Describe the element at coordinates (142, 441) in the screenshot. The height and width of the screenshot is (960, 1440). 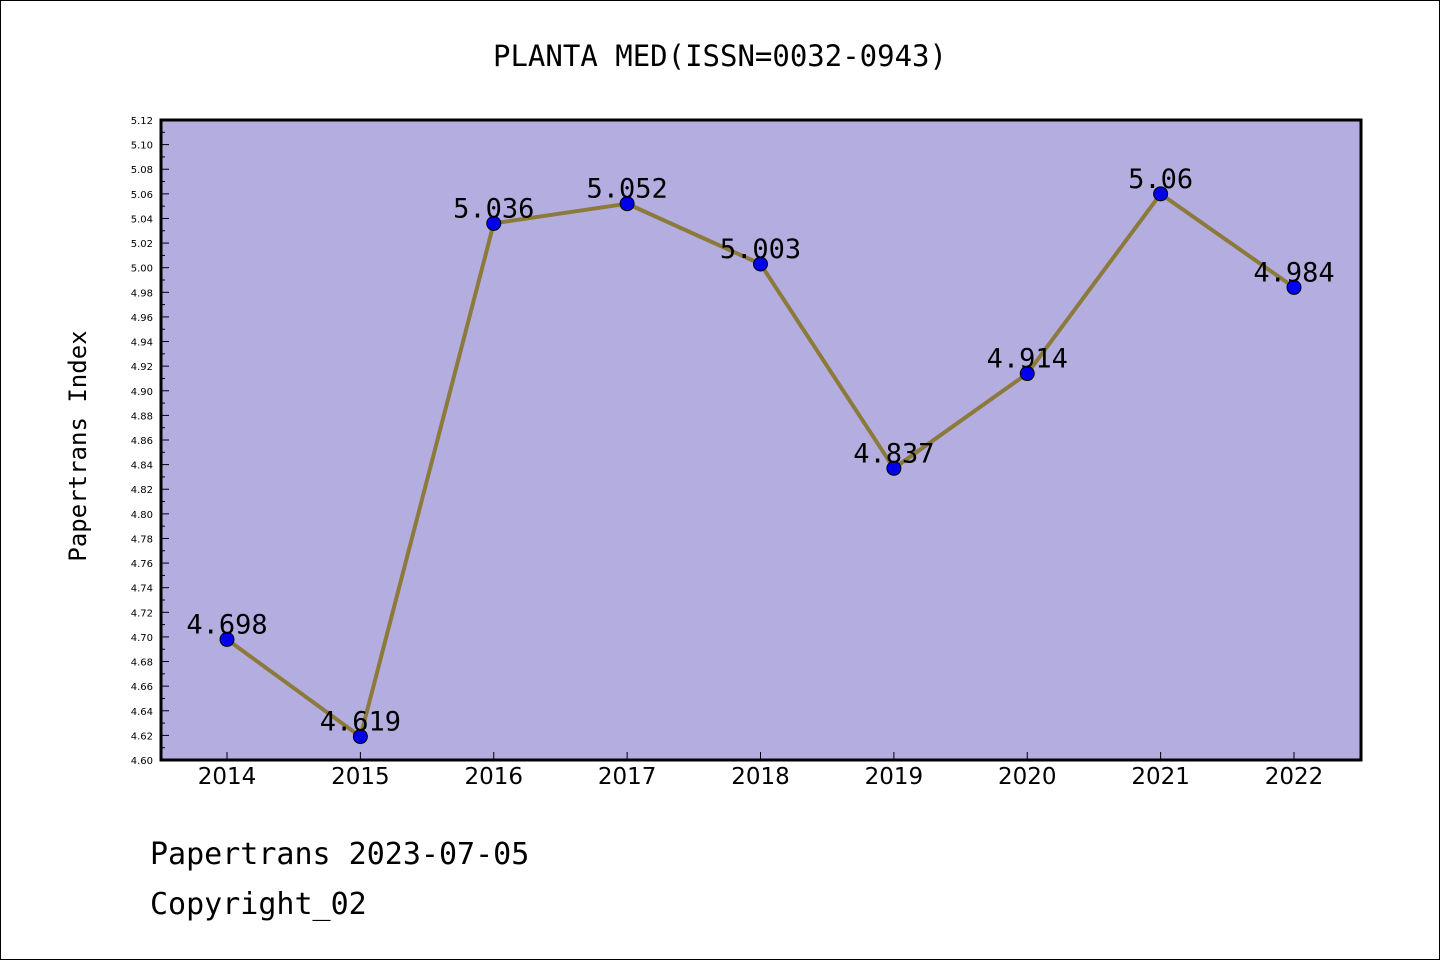
I see `y-tick-label: 4.86` at that location.